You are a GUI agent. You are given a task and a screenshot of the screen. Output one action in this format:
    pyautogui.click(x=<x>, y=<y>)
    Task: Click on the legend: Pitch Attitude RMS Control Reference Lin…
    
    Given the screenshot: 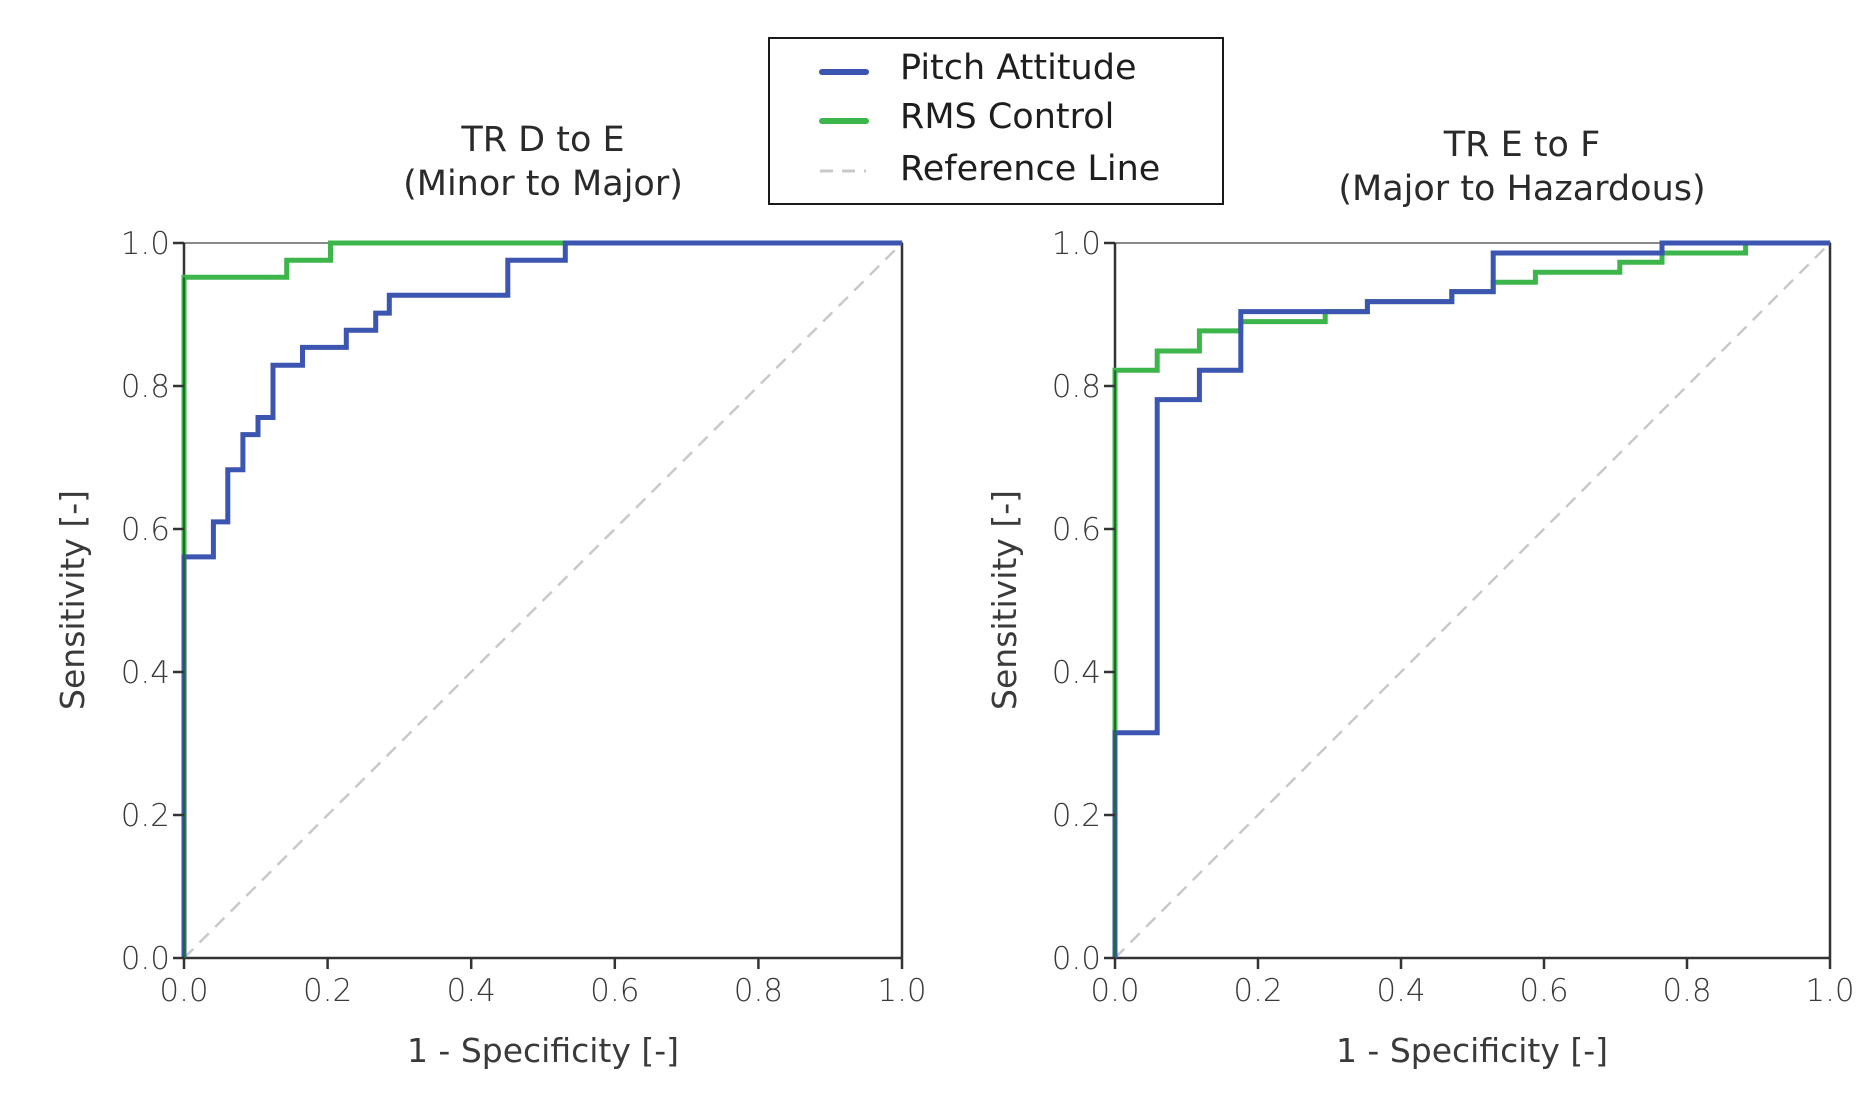 What is the action you would take?
    pyautogui.click(x=996, y=121)
    